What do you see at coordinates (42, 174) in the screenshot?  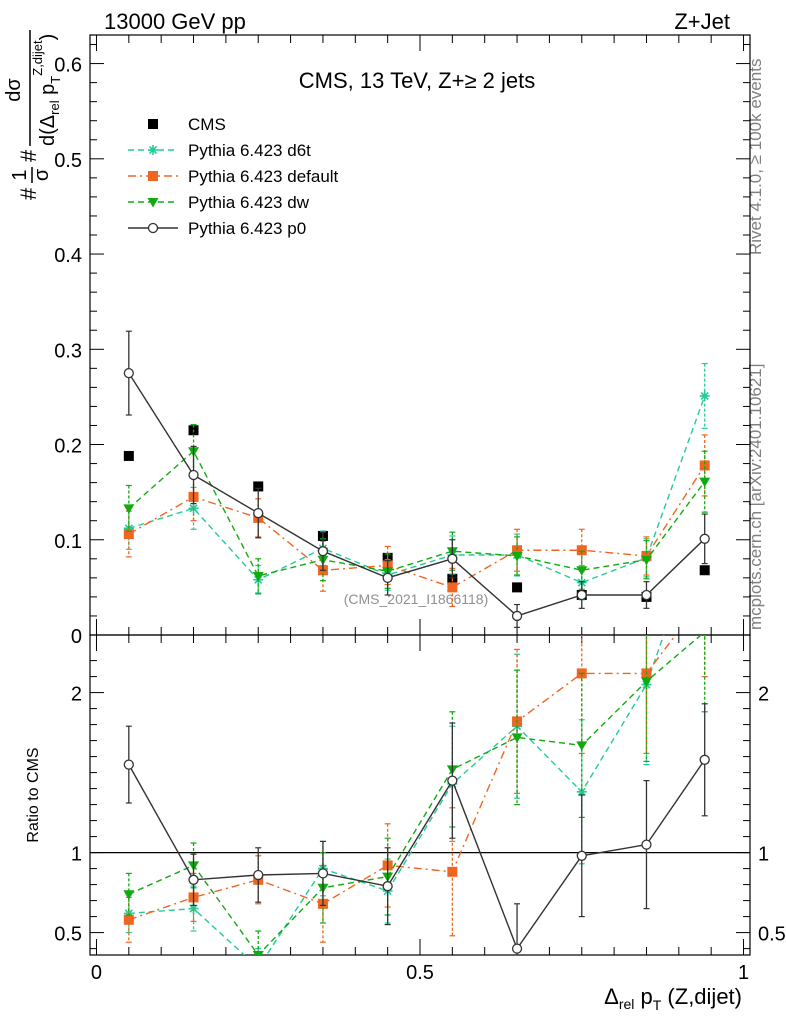 I see `ylabel-sigma: σ` at bounding box center [42, 174].